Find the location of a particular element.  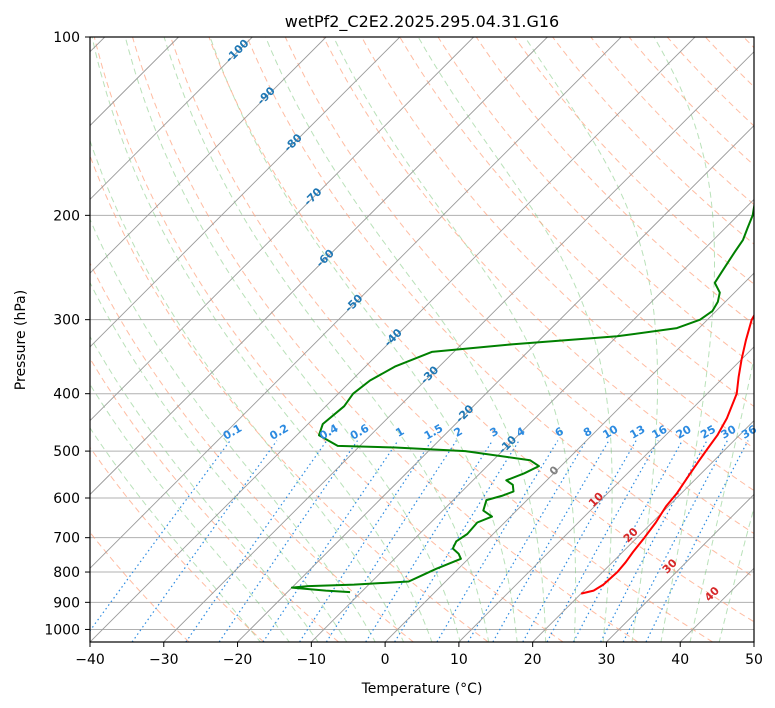

x-tick-label: 20 is located at coordinates (533, 660).